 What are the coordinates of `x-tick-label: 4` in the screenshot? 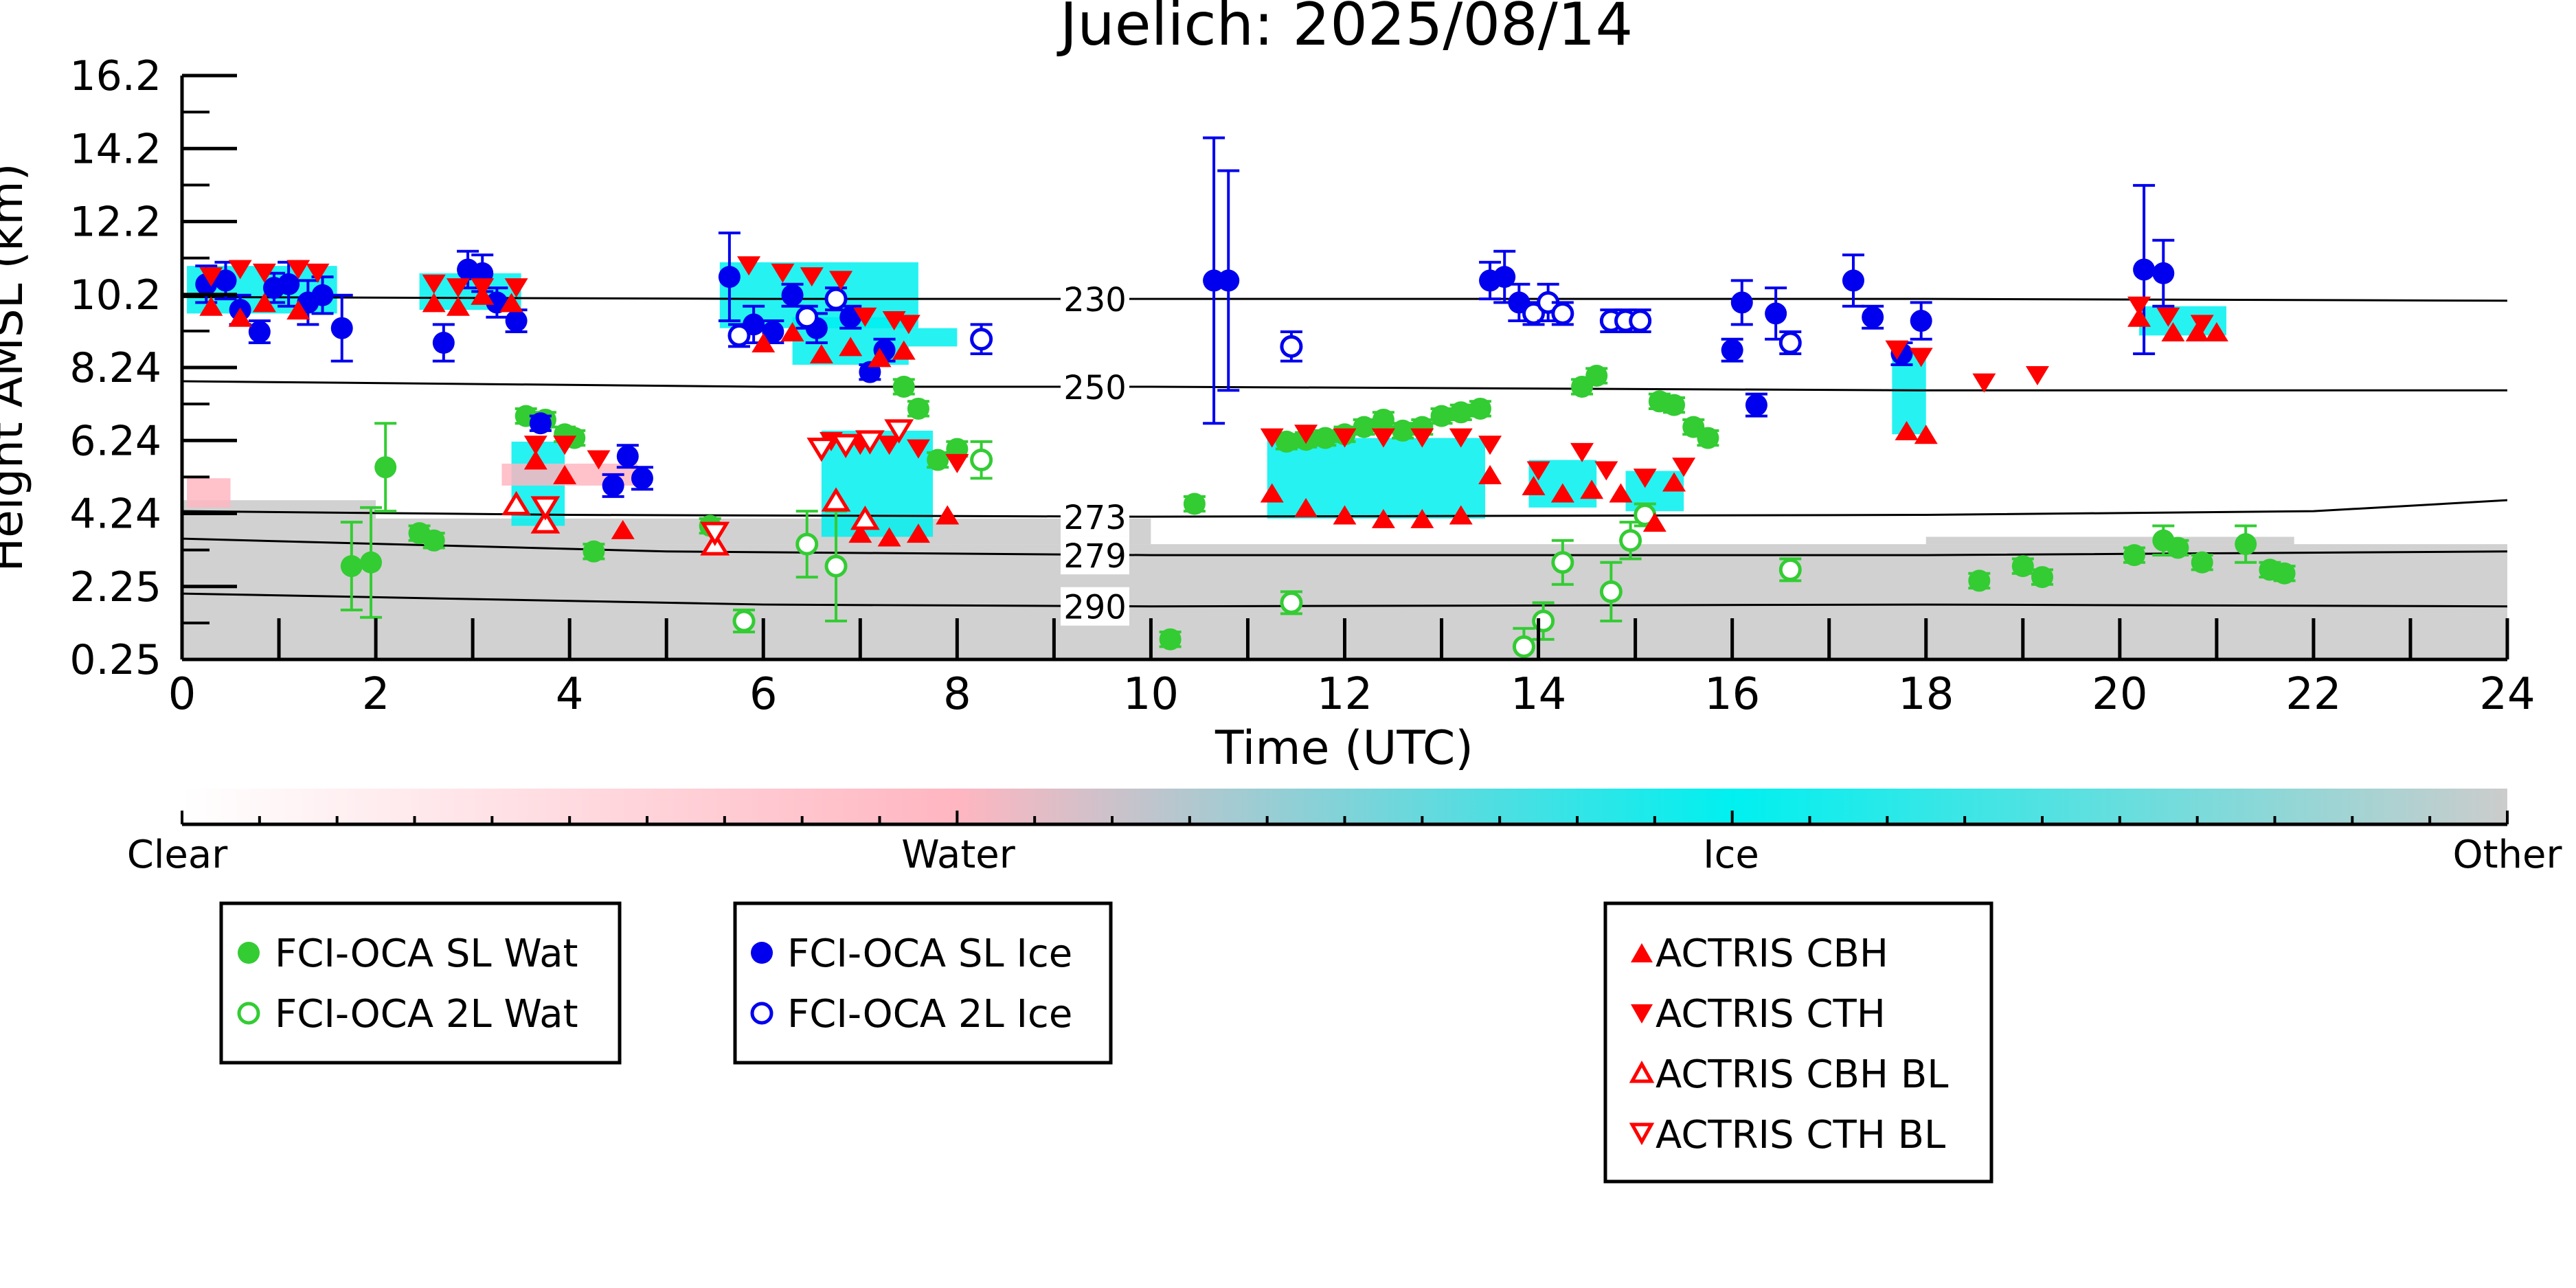 It's located at (570, 694).